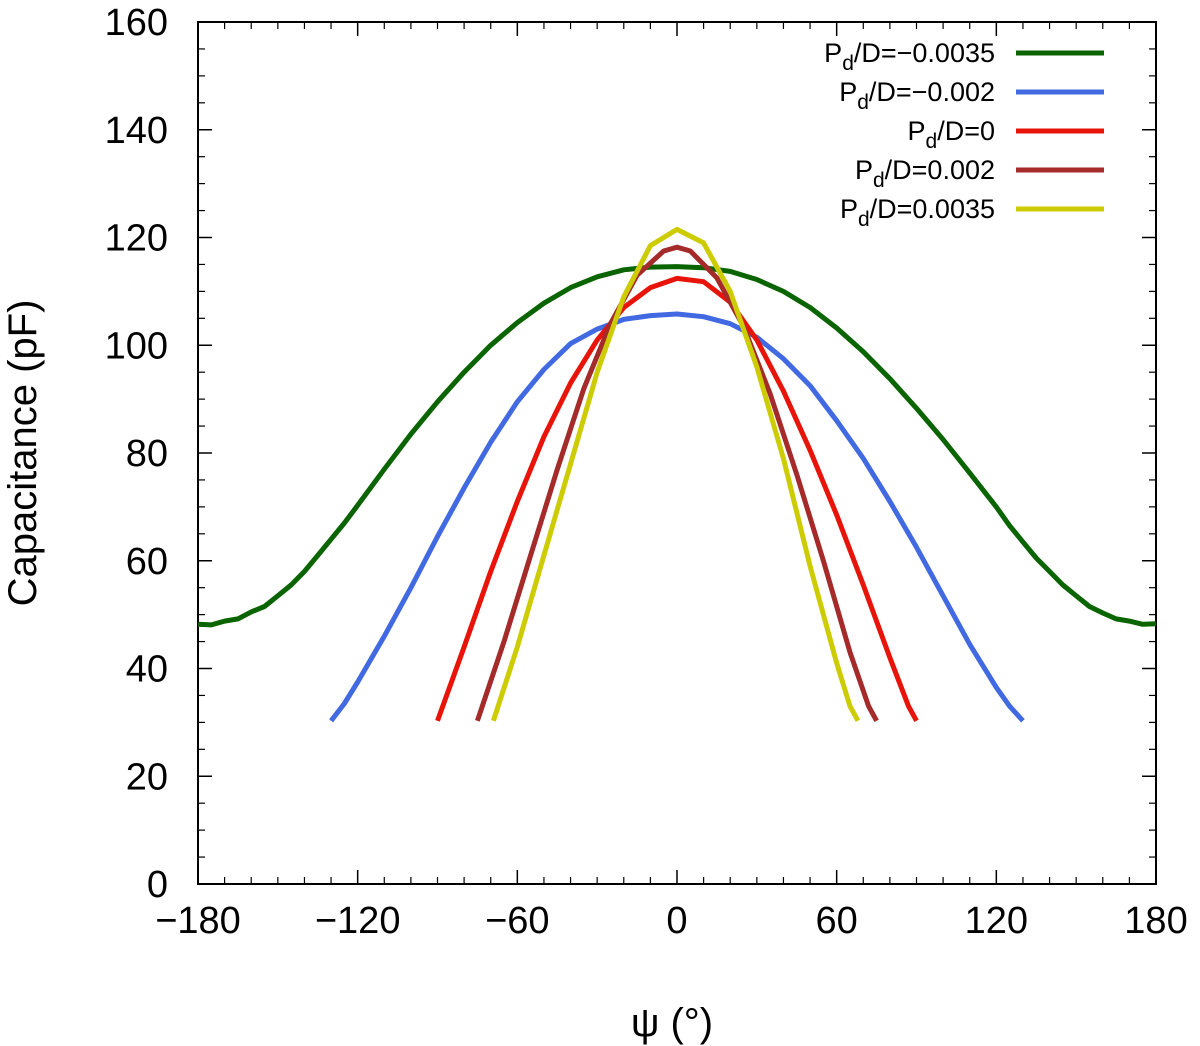 This screenshot has width=1200, height=1046. Describe the element at coordinates (147, 777) in the screenshot. I see `y-tick-label: 20` at that location.